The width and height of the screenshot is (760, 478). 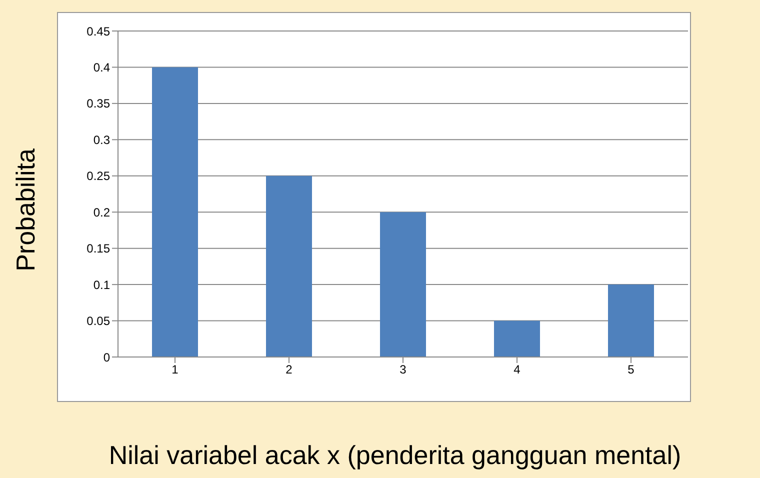 I want to click on y-tick-label: 0.05, so click(x=98, y=321).